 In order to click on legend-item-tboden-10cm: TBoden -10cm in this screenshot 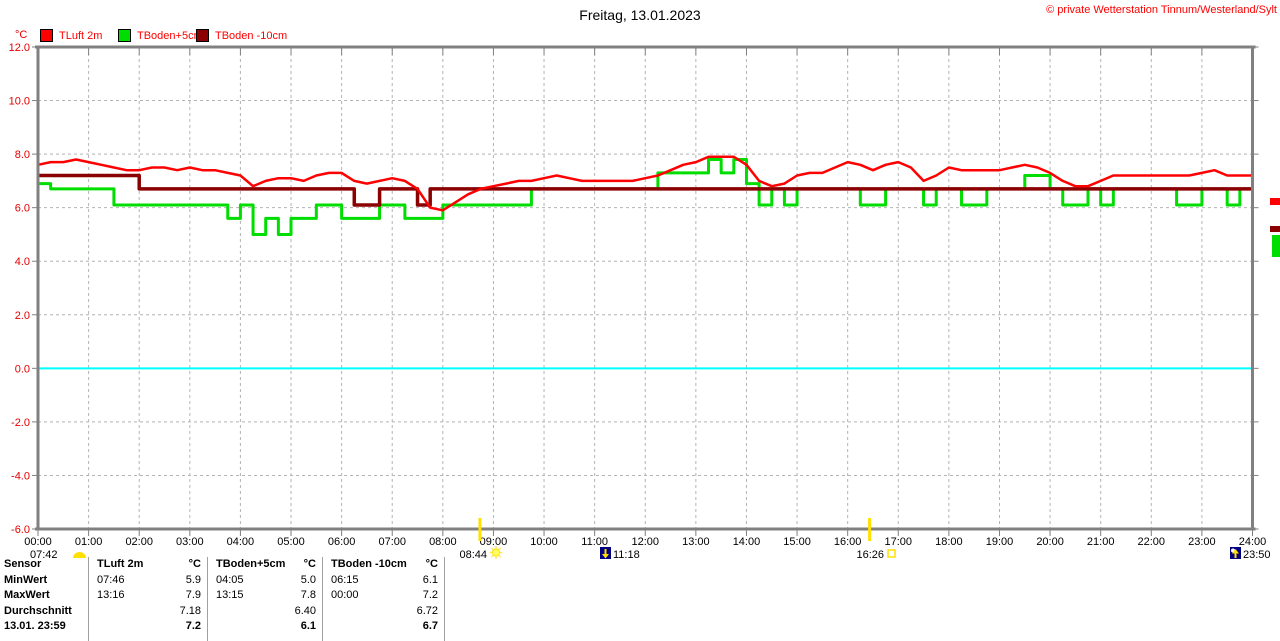, I will do `click(241, 35)`.